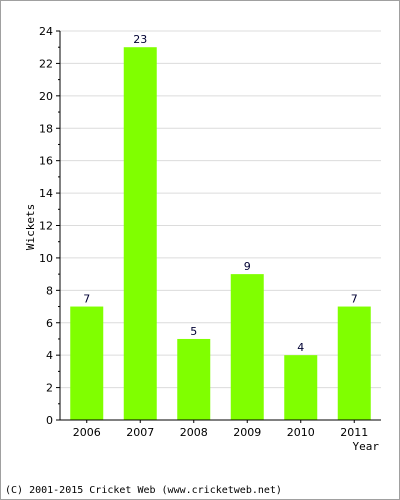  Describe the element at coordinates (46, 258) in the screenshot. I see `y-tick-label: 10` at that location.